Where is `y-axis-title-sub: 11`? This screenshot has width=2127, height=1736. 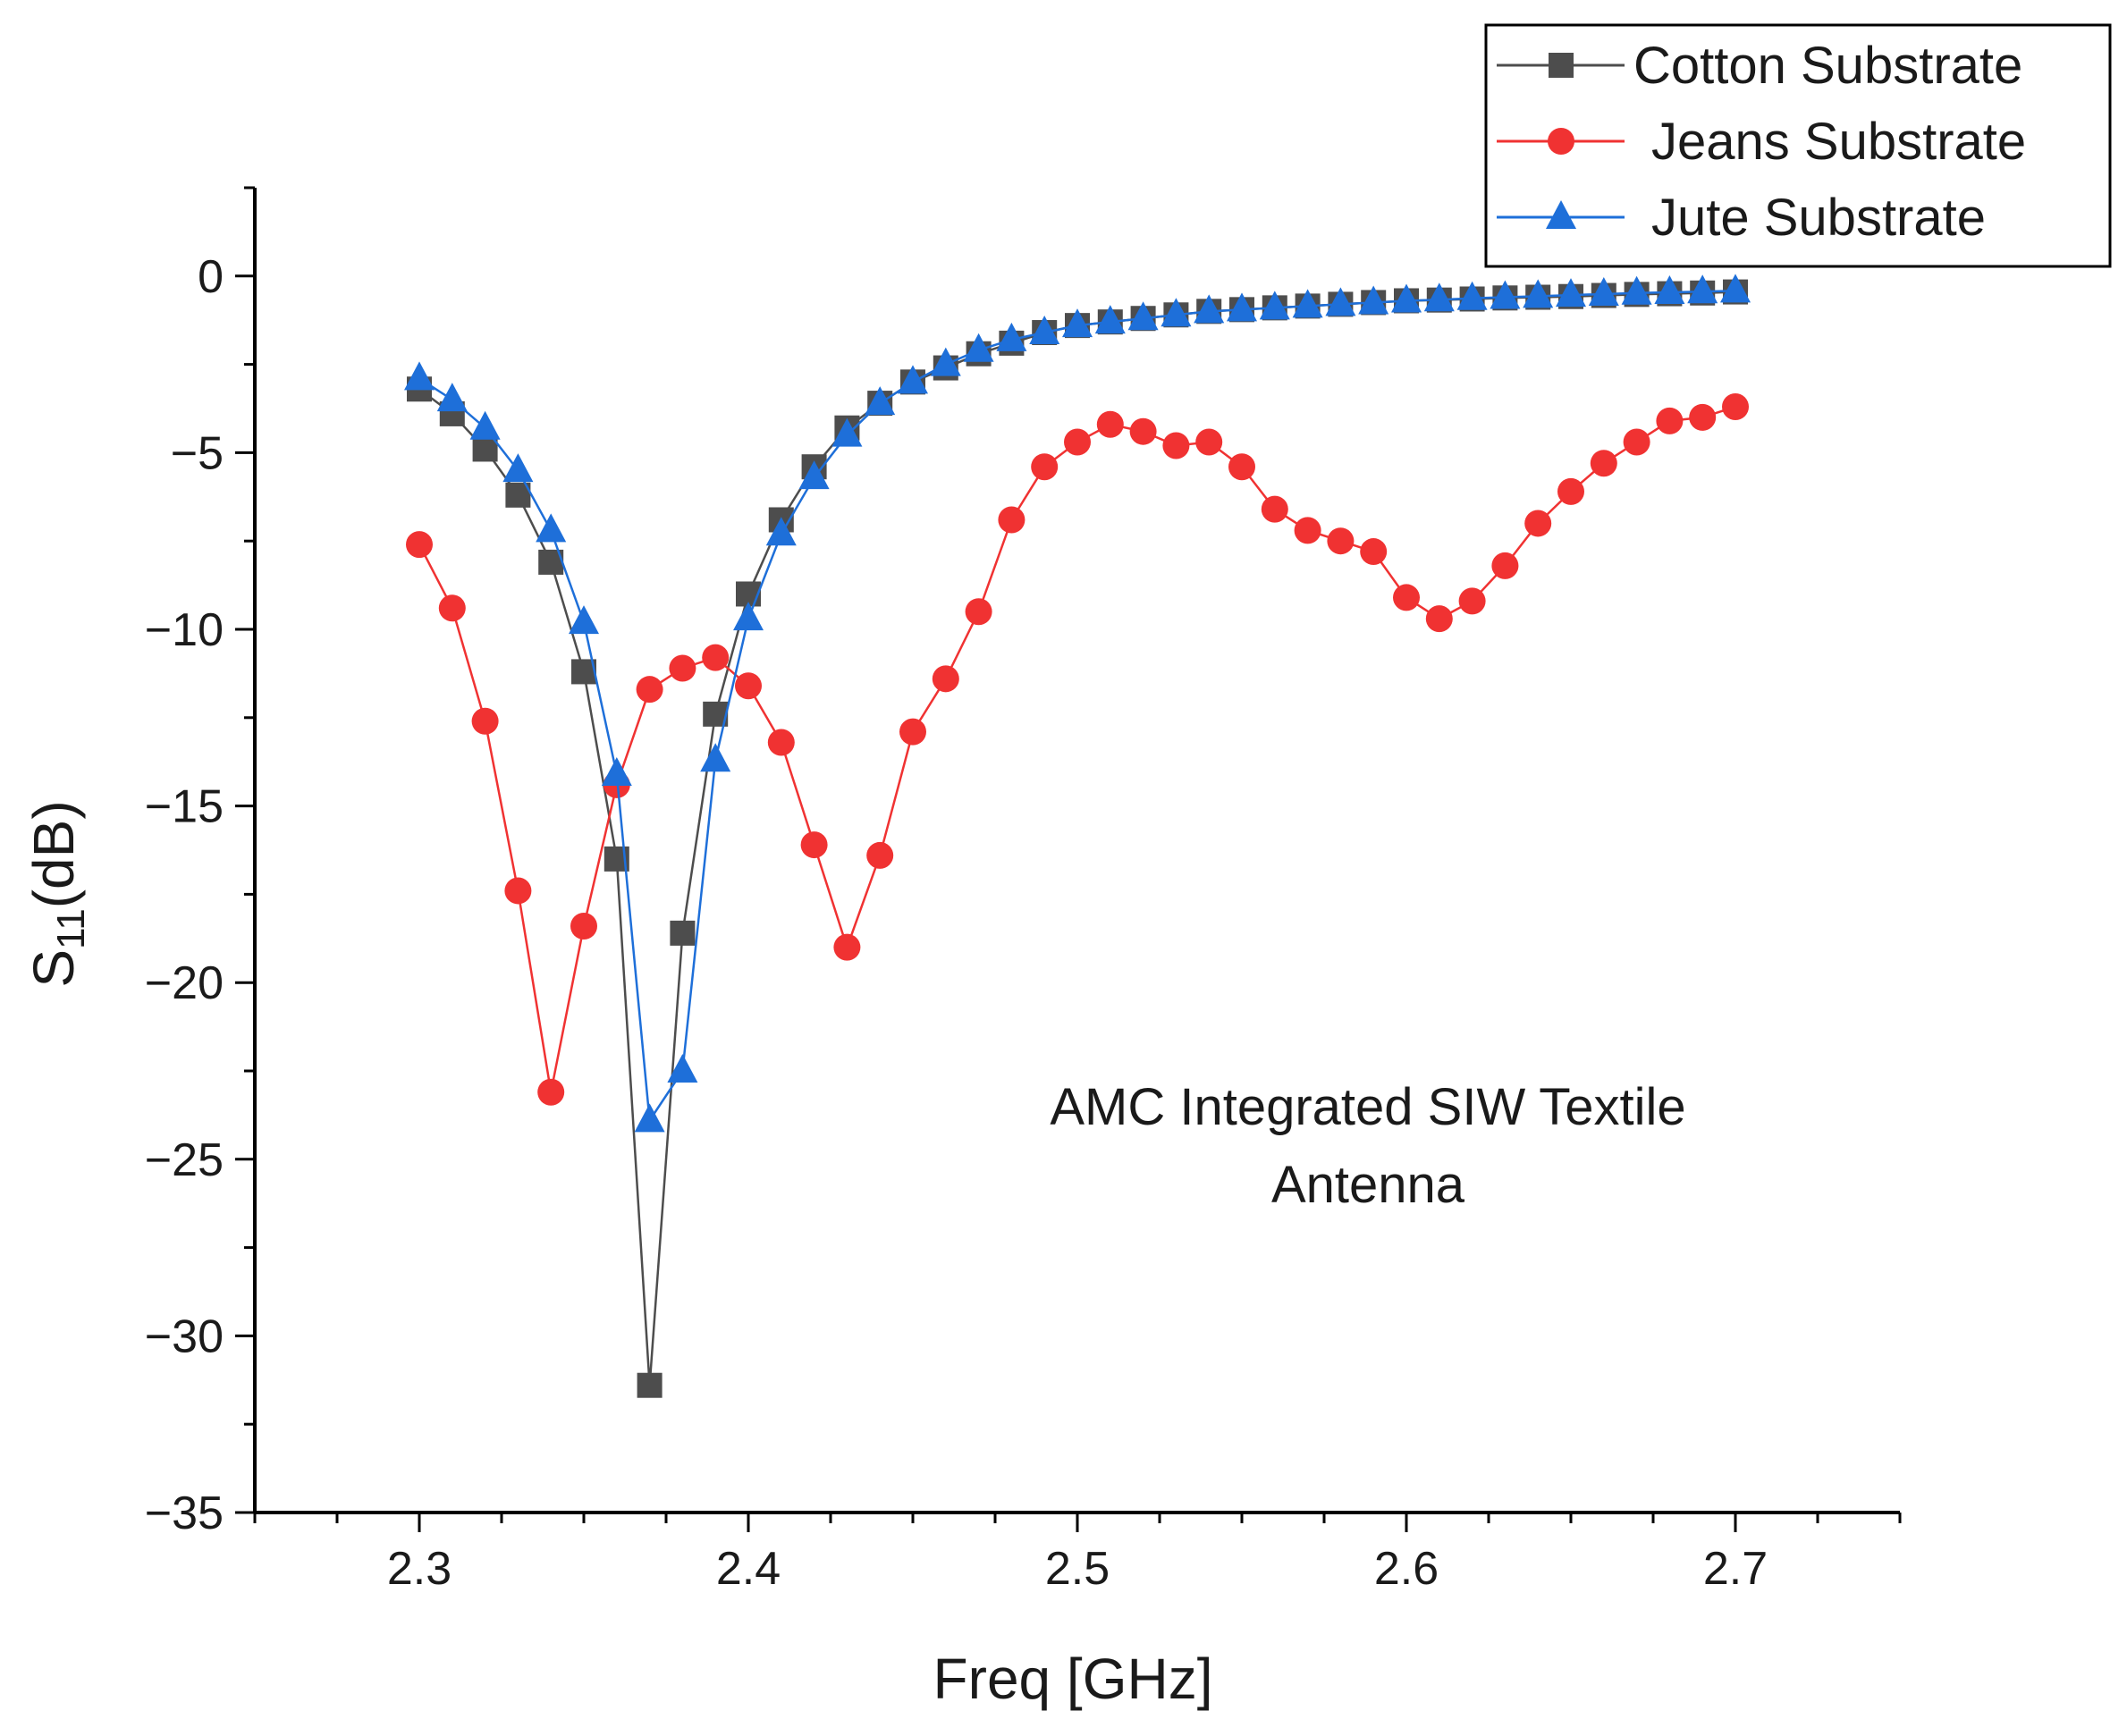
y-axis-title-sub: 11 is located at coordinates (71, 928).